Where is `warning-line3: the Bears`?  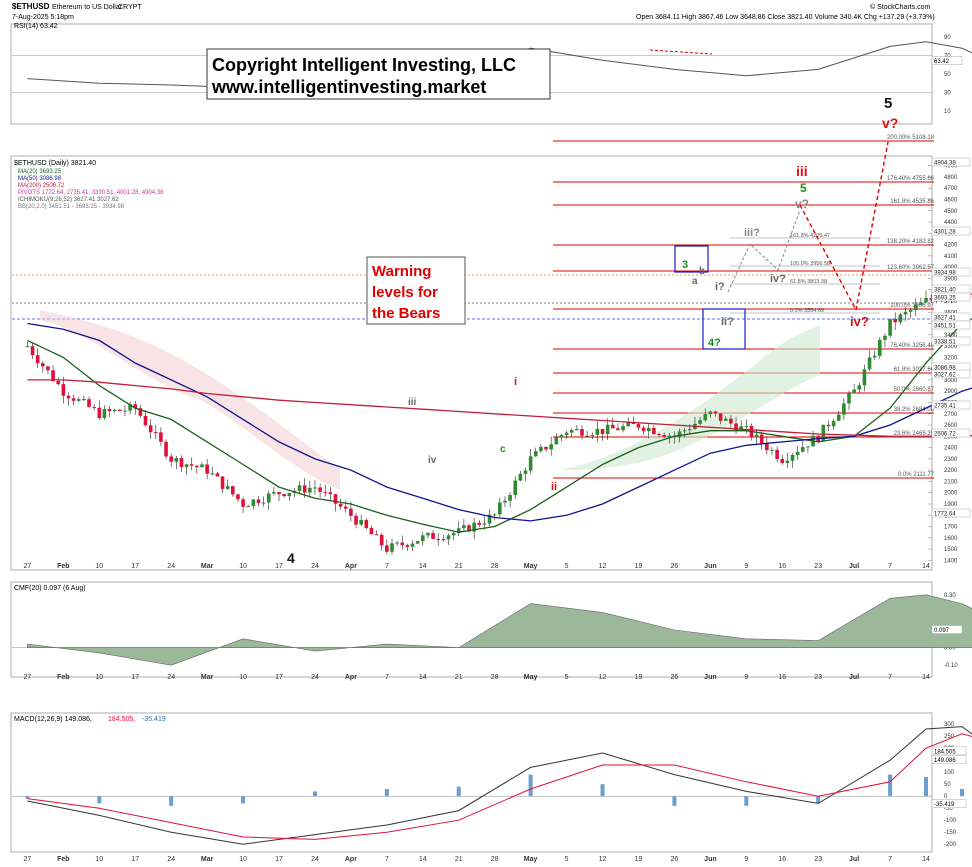
warning-line3: the Bears is located at coordinates (406, 313).